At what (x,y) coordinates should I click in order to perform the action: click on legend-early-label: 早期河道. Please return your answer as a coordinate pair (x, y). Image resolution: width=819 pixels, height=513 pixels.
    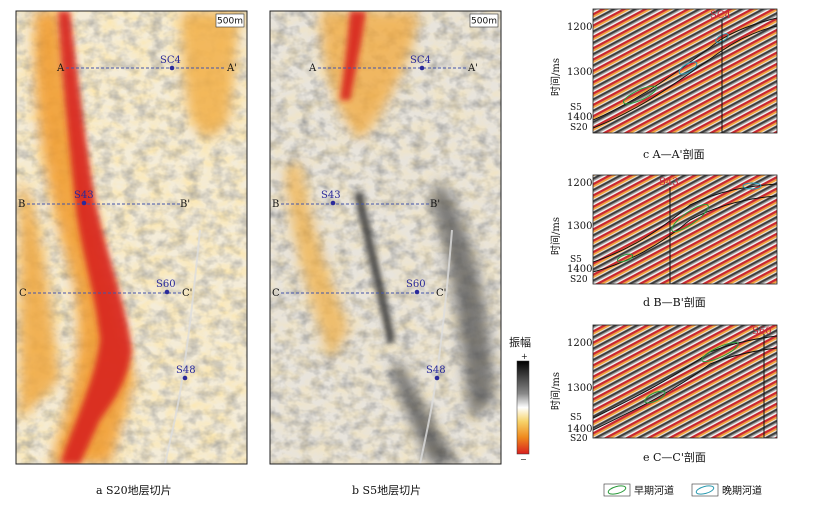
    Looking at the image, I should click on (654, 490).